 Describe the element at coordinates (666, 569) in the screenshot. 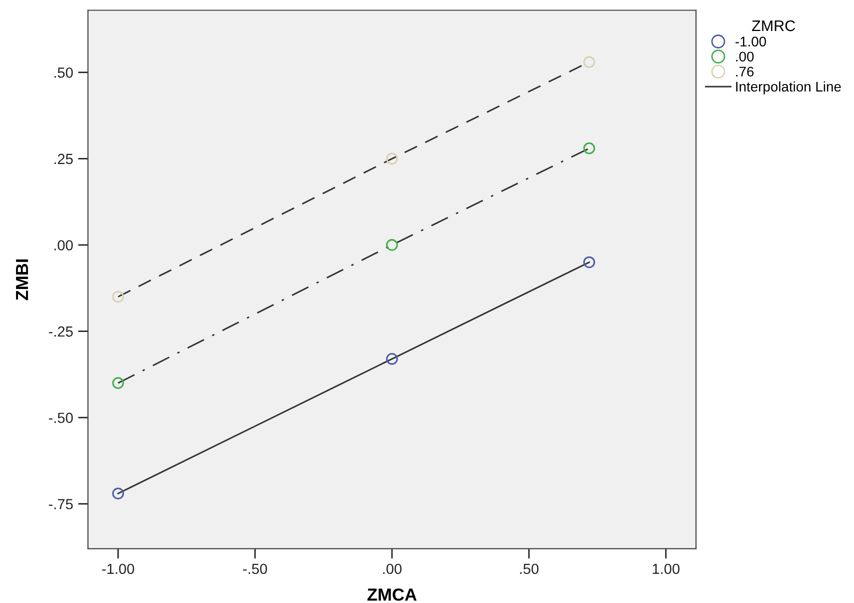

I see `x-tick-label: 1.00` at that location.